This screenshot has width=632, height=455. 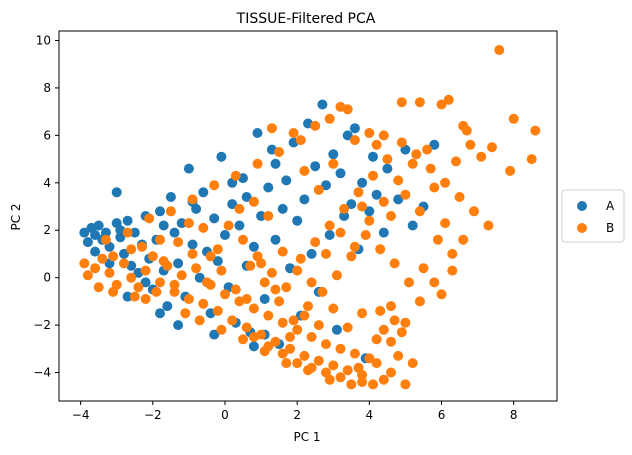 What do you see at coordinates (593, 216) in the screenshot?
I see `legend-frame` at bounding box center [593, 216].